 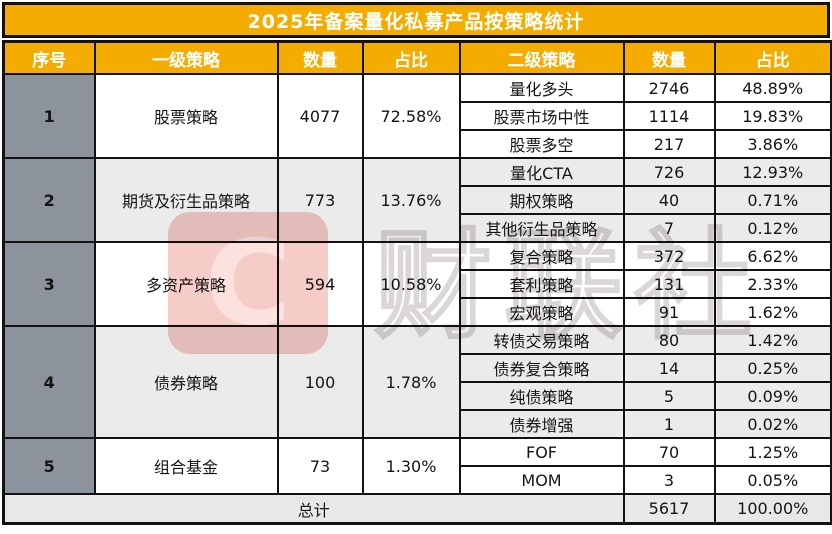 I want to click on secondary-strategy-cell: 套利策略, so click(x=541, y=284).